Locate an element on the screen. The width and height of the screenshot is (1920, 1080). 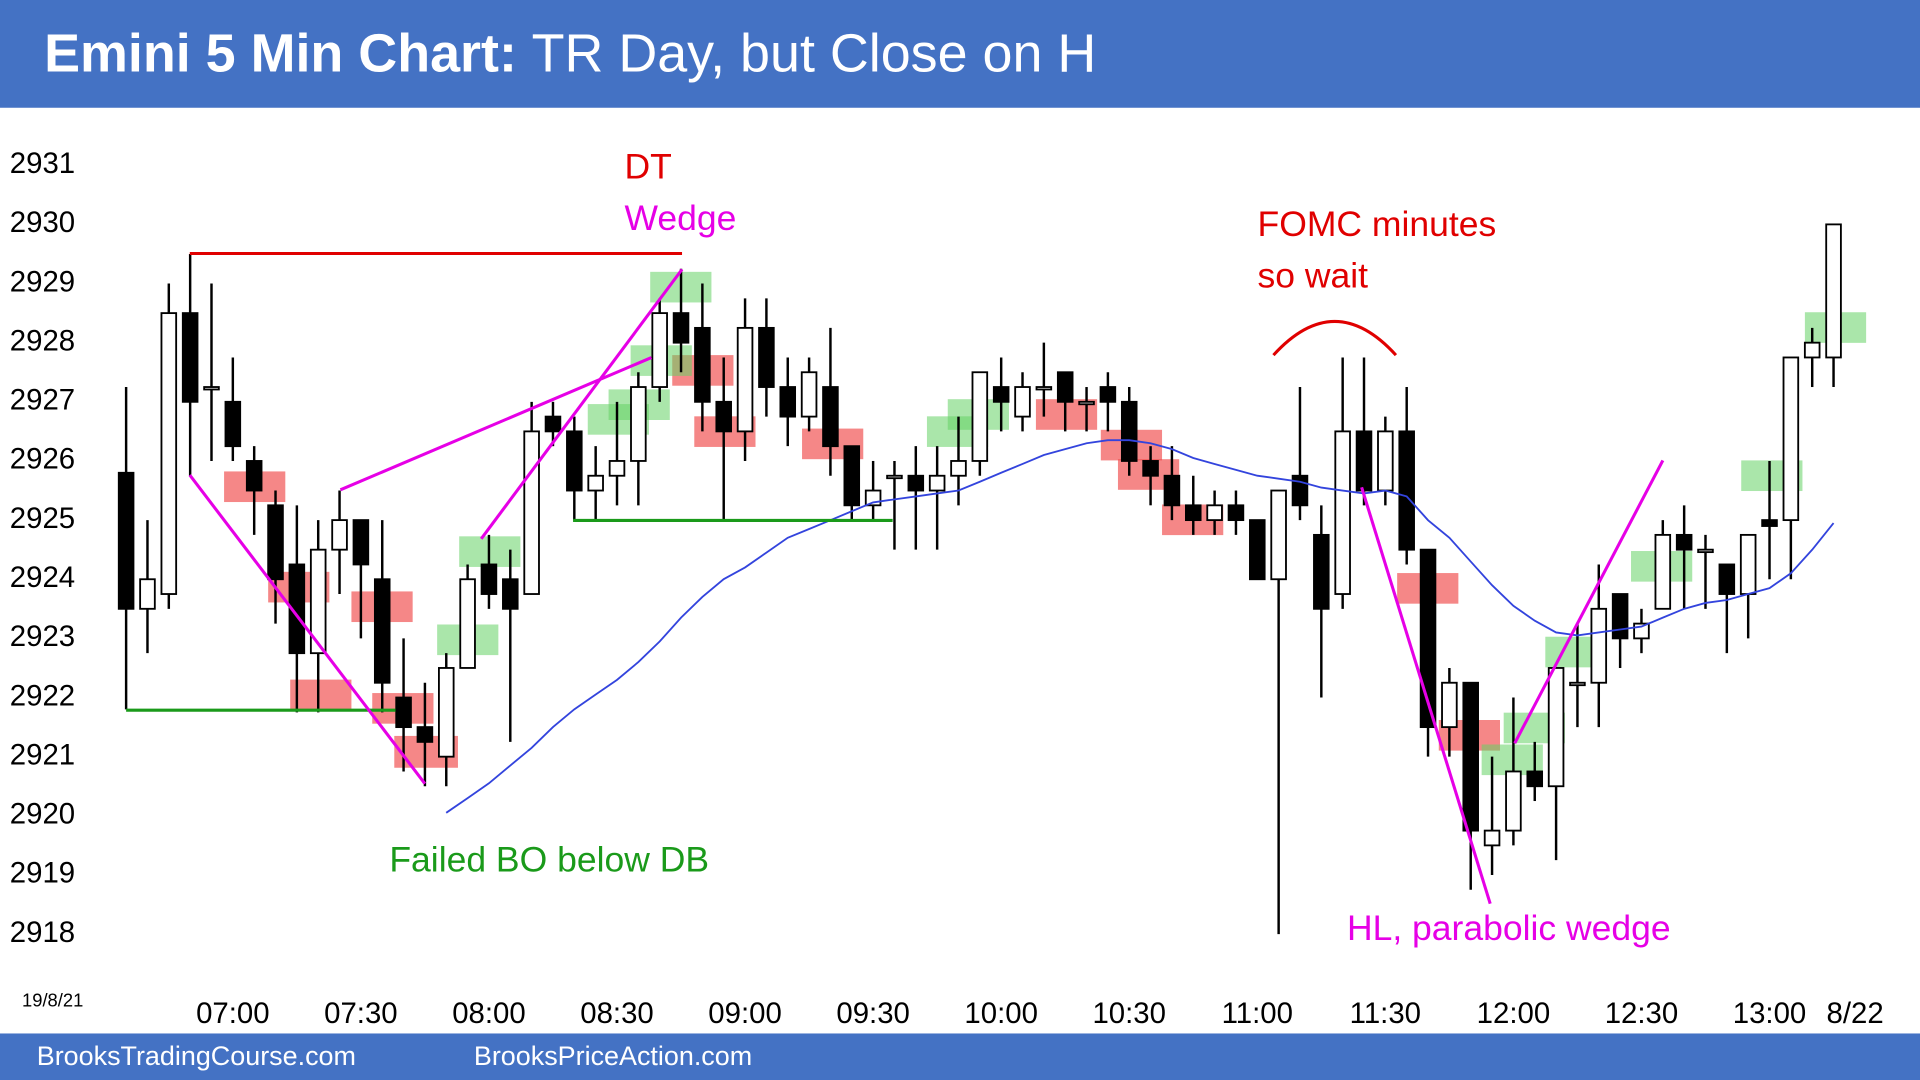
annotation: FOMC minutes is located at coordinates (1377, 224).